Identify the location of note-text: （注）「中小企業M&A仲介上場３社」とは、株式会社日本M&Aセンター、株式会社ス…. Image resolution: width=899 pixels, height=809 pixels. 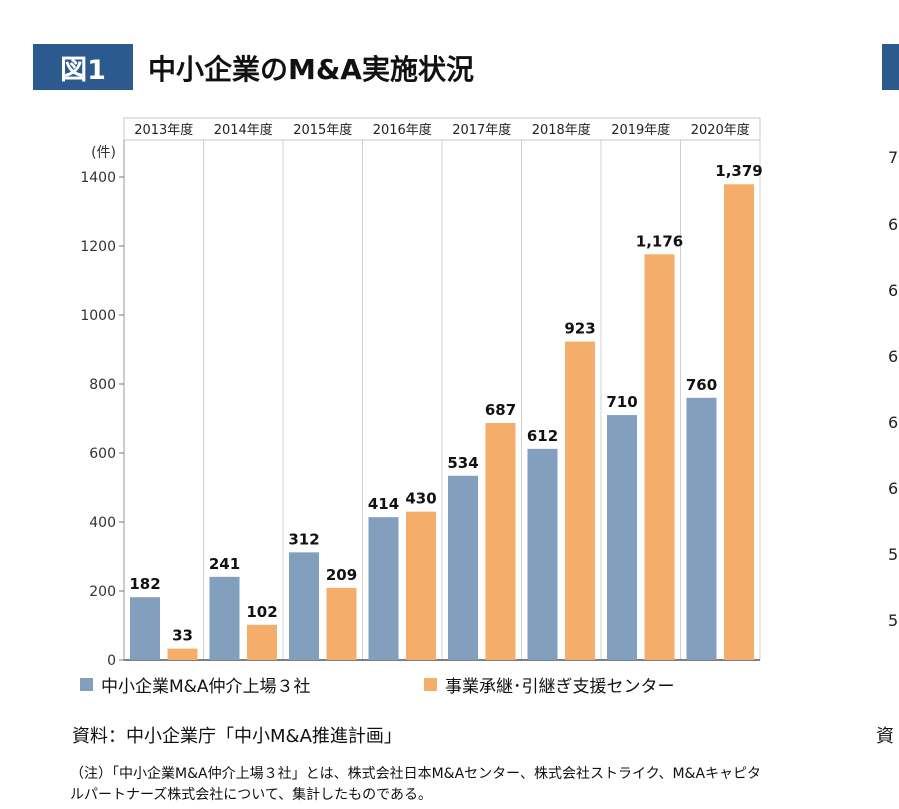
(416, 784).